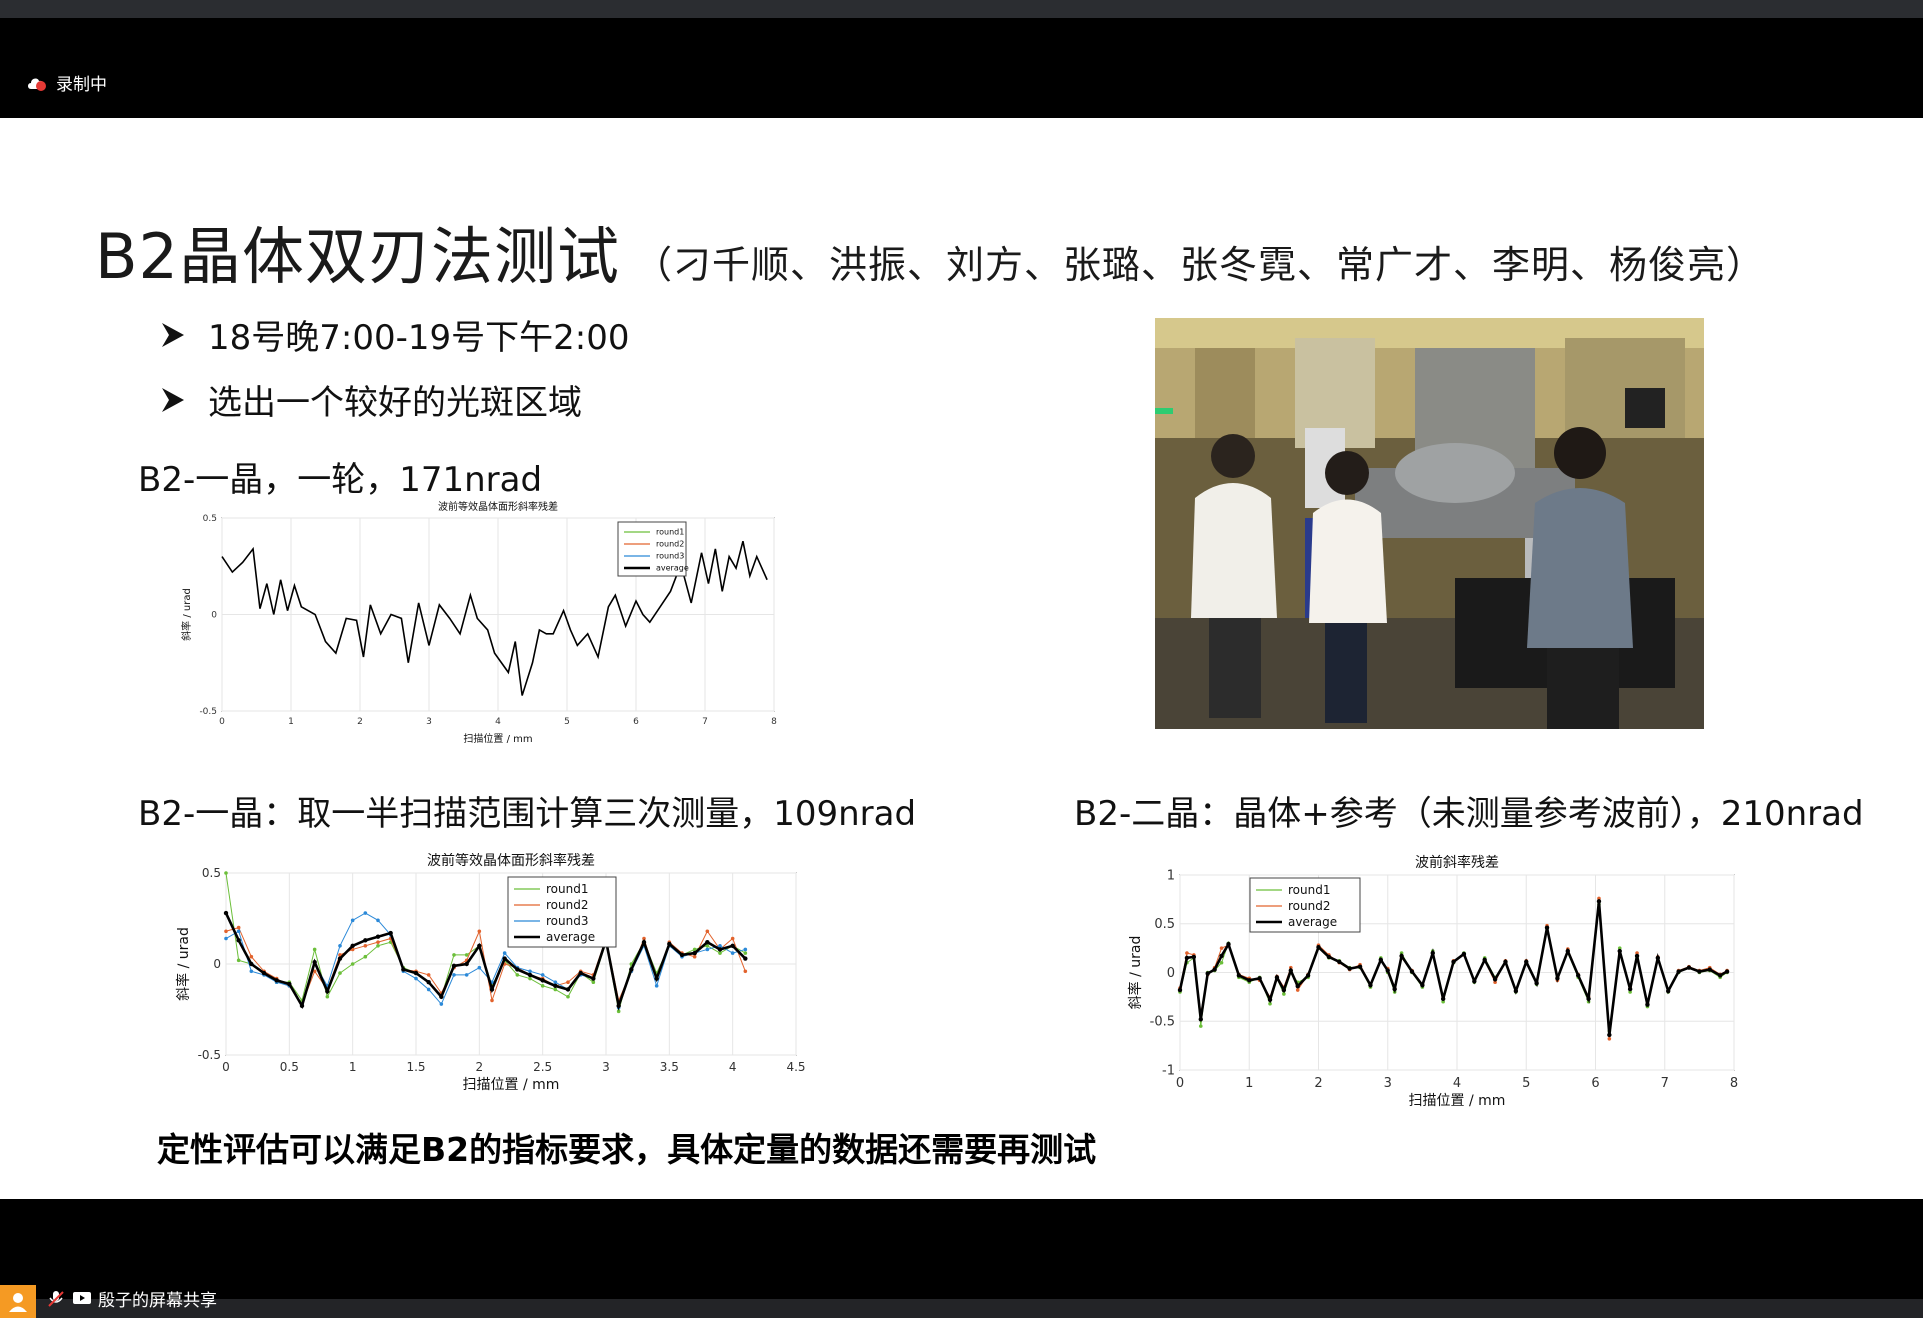 The image size is (1923, 1318). I want to click on chart-1-y-tick-label: 0.5, so click(211, 873).